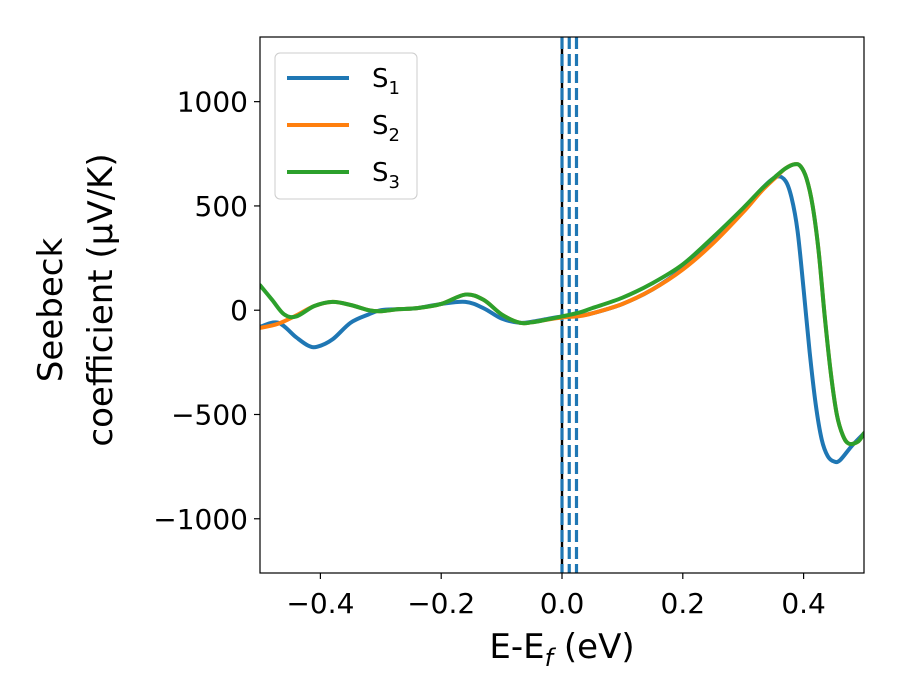 This screenshot has width=900, height=700. I want to click on x-tick-label: −0.4, so click(320, 603).